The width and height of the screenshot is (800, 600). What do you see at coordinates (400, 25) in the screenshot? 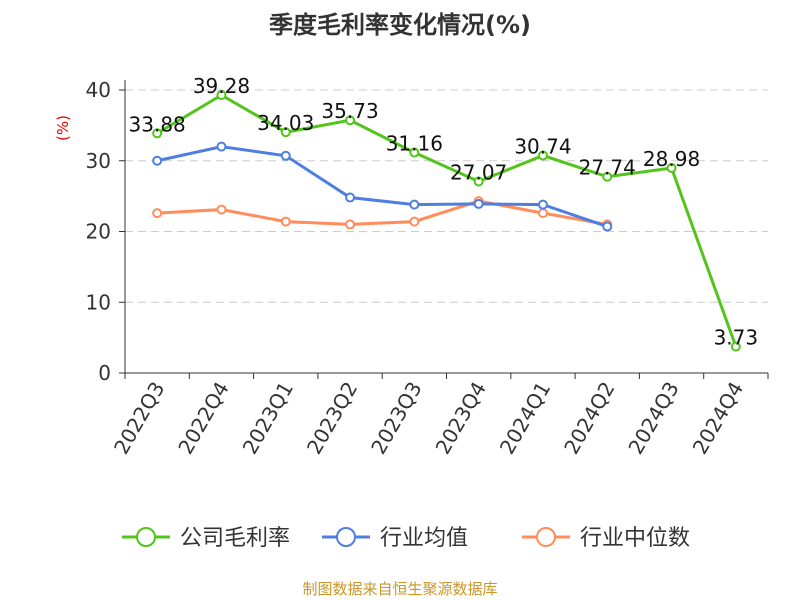
I see `chart-title: 季度毛利率变化情况(%)` at bounding box center [400, 25].